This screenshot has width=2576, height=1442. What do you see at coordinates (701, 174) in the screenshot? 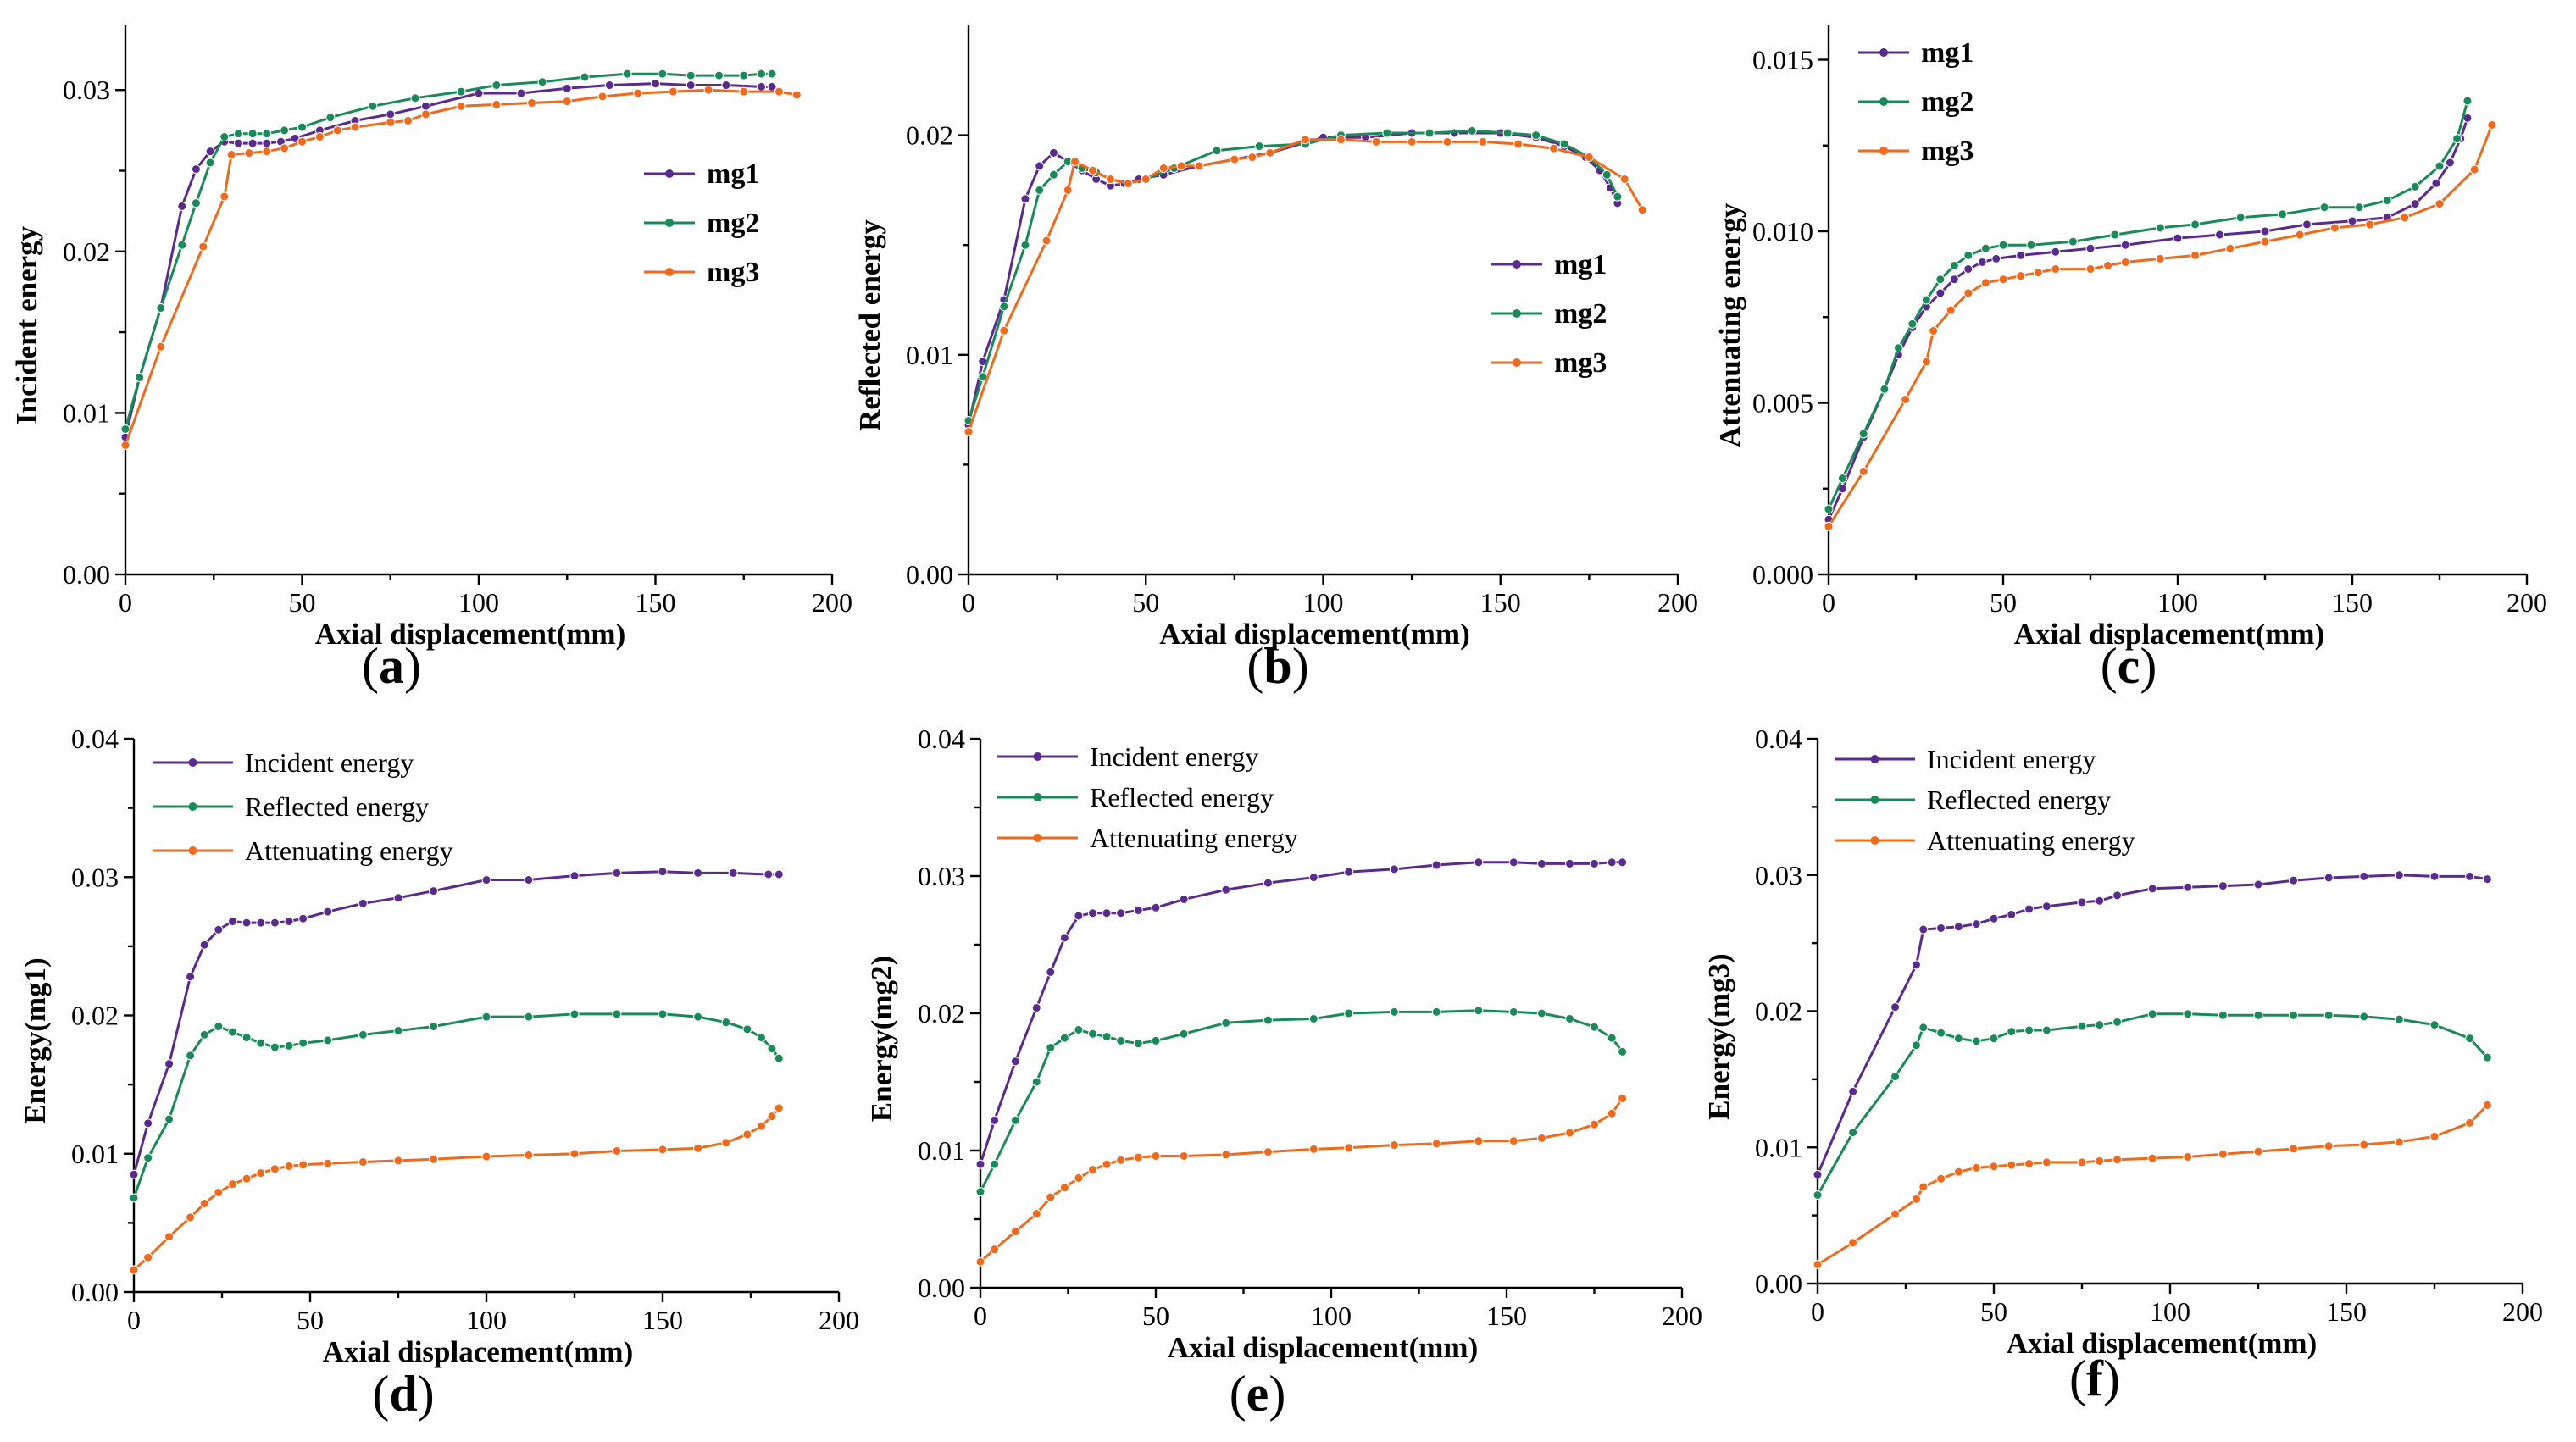
I see `legend-entry: mg1` at bounding box center [701, 174].